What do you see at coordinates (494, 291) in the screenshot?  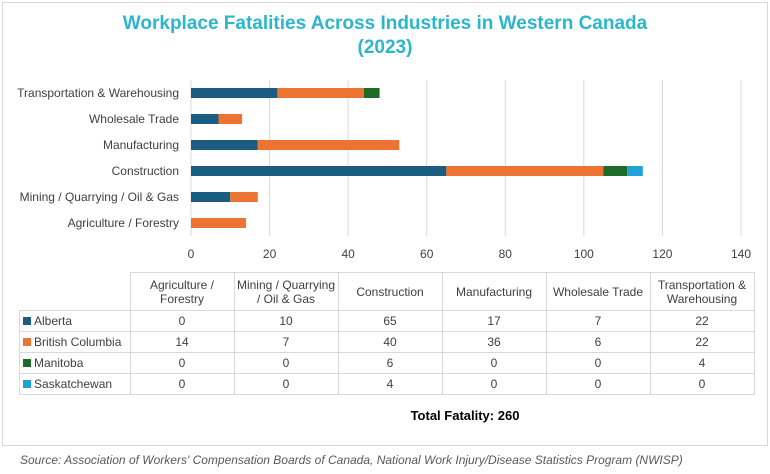 I see `column-header: Manufacturing` at bounding box center [494, 291].